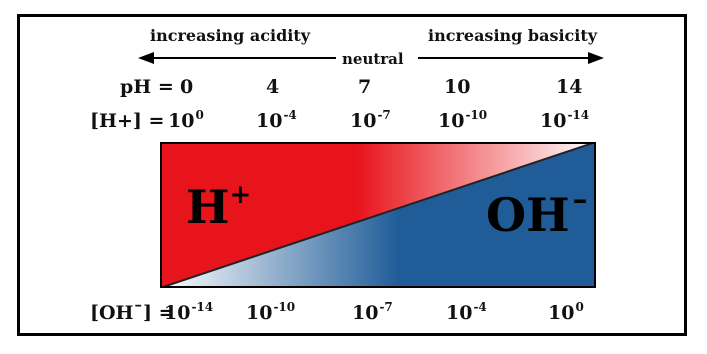 The height and width of the screenshot is (354, 707). What do you see at coordinates (127, 121) in the screenshot?
I see `h-concentration-prefix: [H+] =` at bounding box center [127, 121].